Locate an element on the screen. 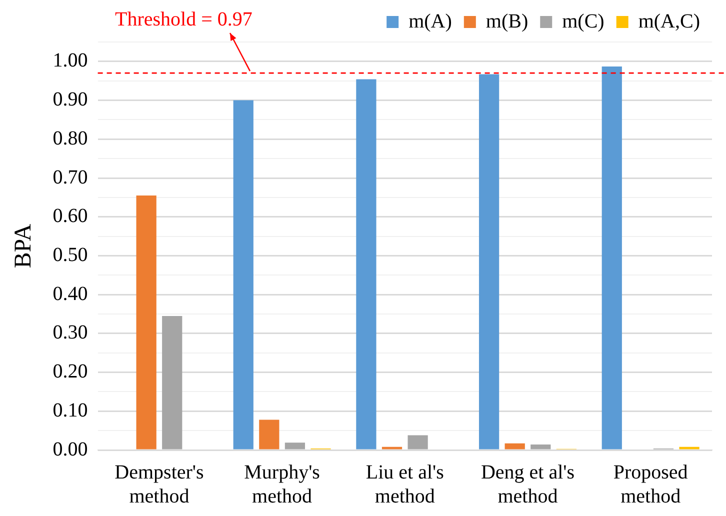 The height and width of the screenshot is (516, 726). y-tick-label: 1.00 is located at coordinates (70, 61).